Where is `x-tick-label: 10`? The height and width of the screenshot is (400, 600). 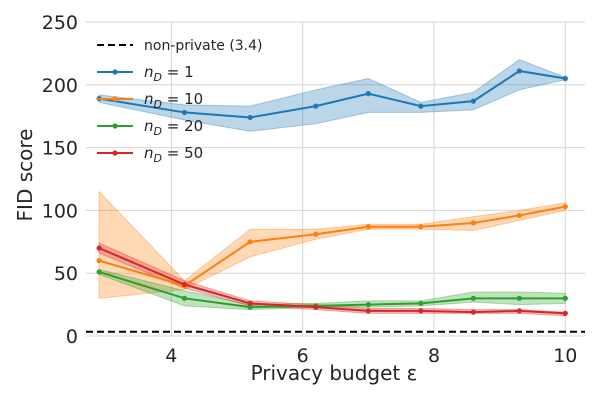
x-tick-label: 10 is located at coordinates (565, 356).